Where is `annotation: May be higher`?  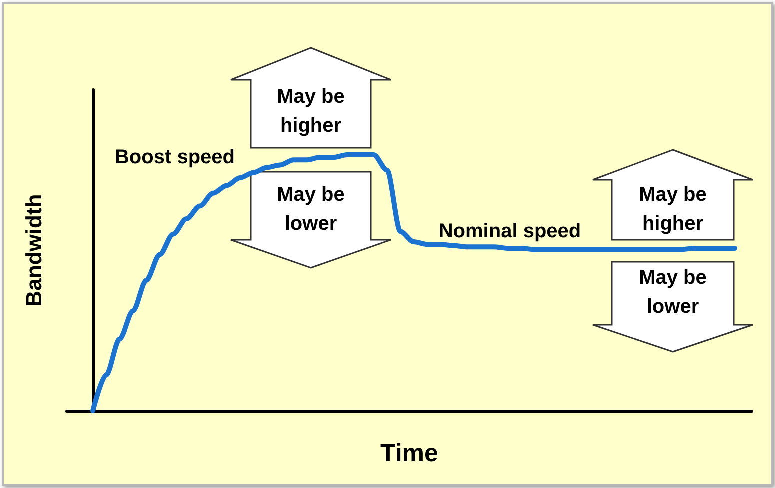 annotation: May be higher is located at coordinates (673, 210).